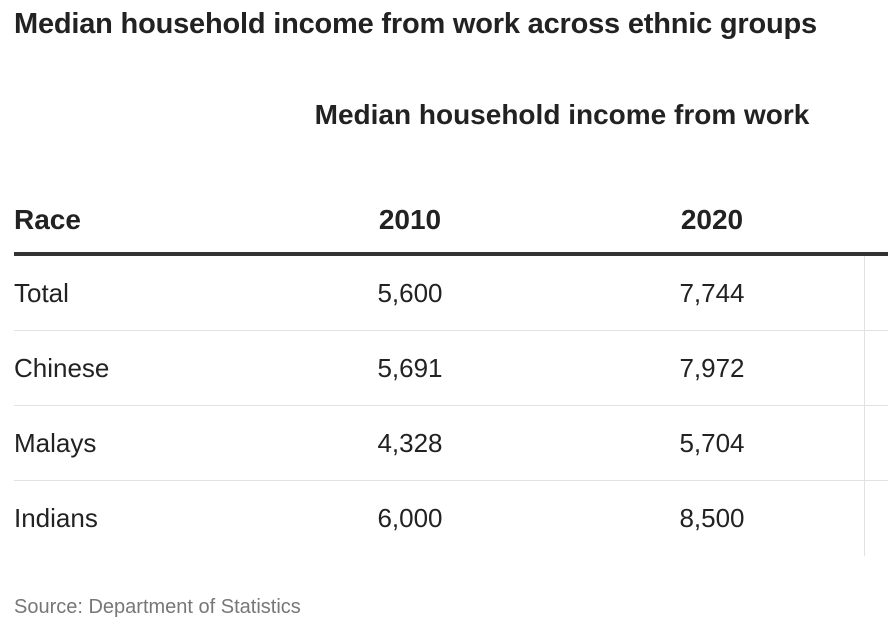 The width and height of the screenshot is (888, 640). What do you see at coordinates (451, 443) in the screenshot?
I see `table-row-malays: Malays 4,328 5,704` at bounding box center [451, 443].